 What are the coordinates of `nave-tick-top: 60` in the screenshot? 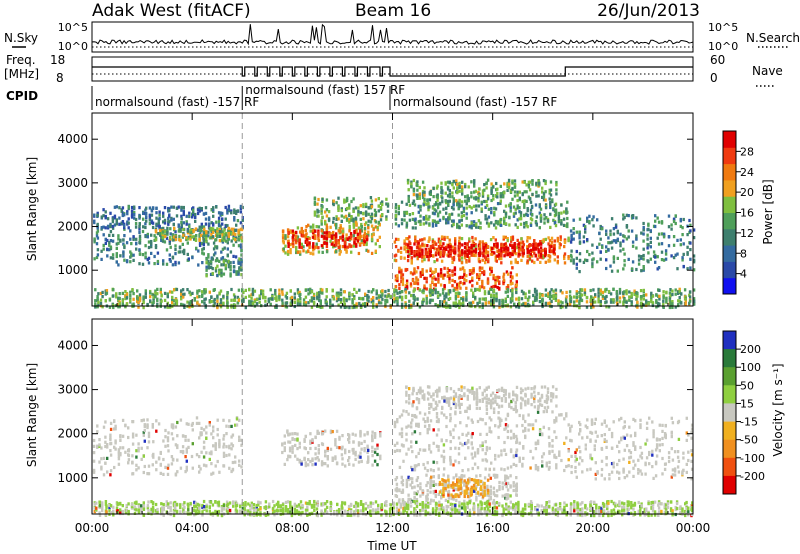 It's located at (717, 60).